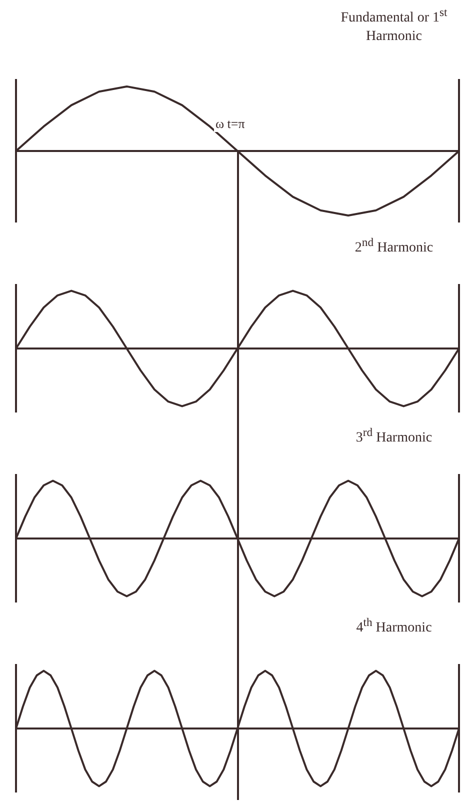  I want to click on chart-title: 3$^{rd}$ Harmonic, so click(394, 436).